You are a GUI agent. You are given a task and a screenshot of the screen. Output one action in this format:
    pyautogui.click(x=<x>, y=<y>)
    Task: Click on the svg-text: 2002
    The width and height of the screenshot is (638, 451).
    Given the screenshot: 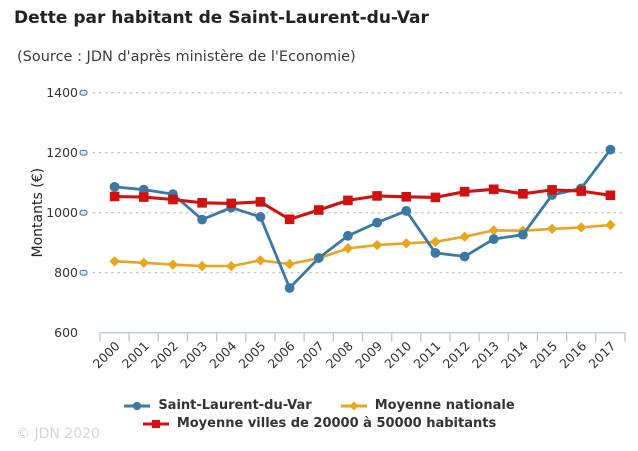 What is the action you would take?
    pyautogui.click(x=164, y=354)
    